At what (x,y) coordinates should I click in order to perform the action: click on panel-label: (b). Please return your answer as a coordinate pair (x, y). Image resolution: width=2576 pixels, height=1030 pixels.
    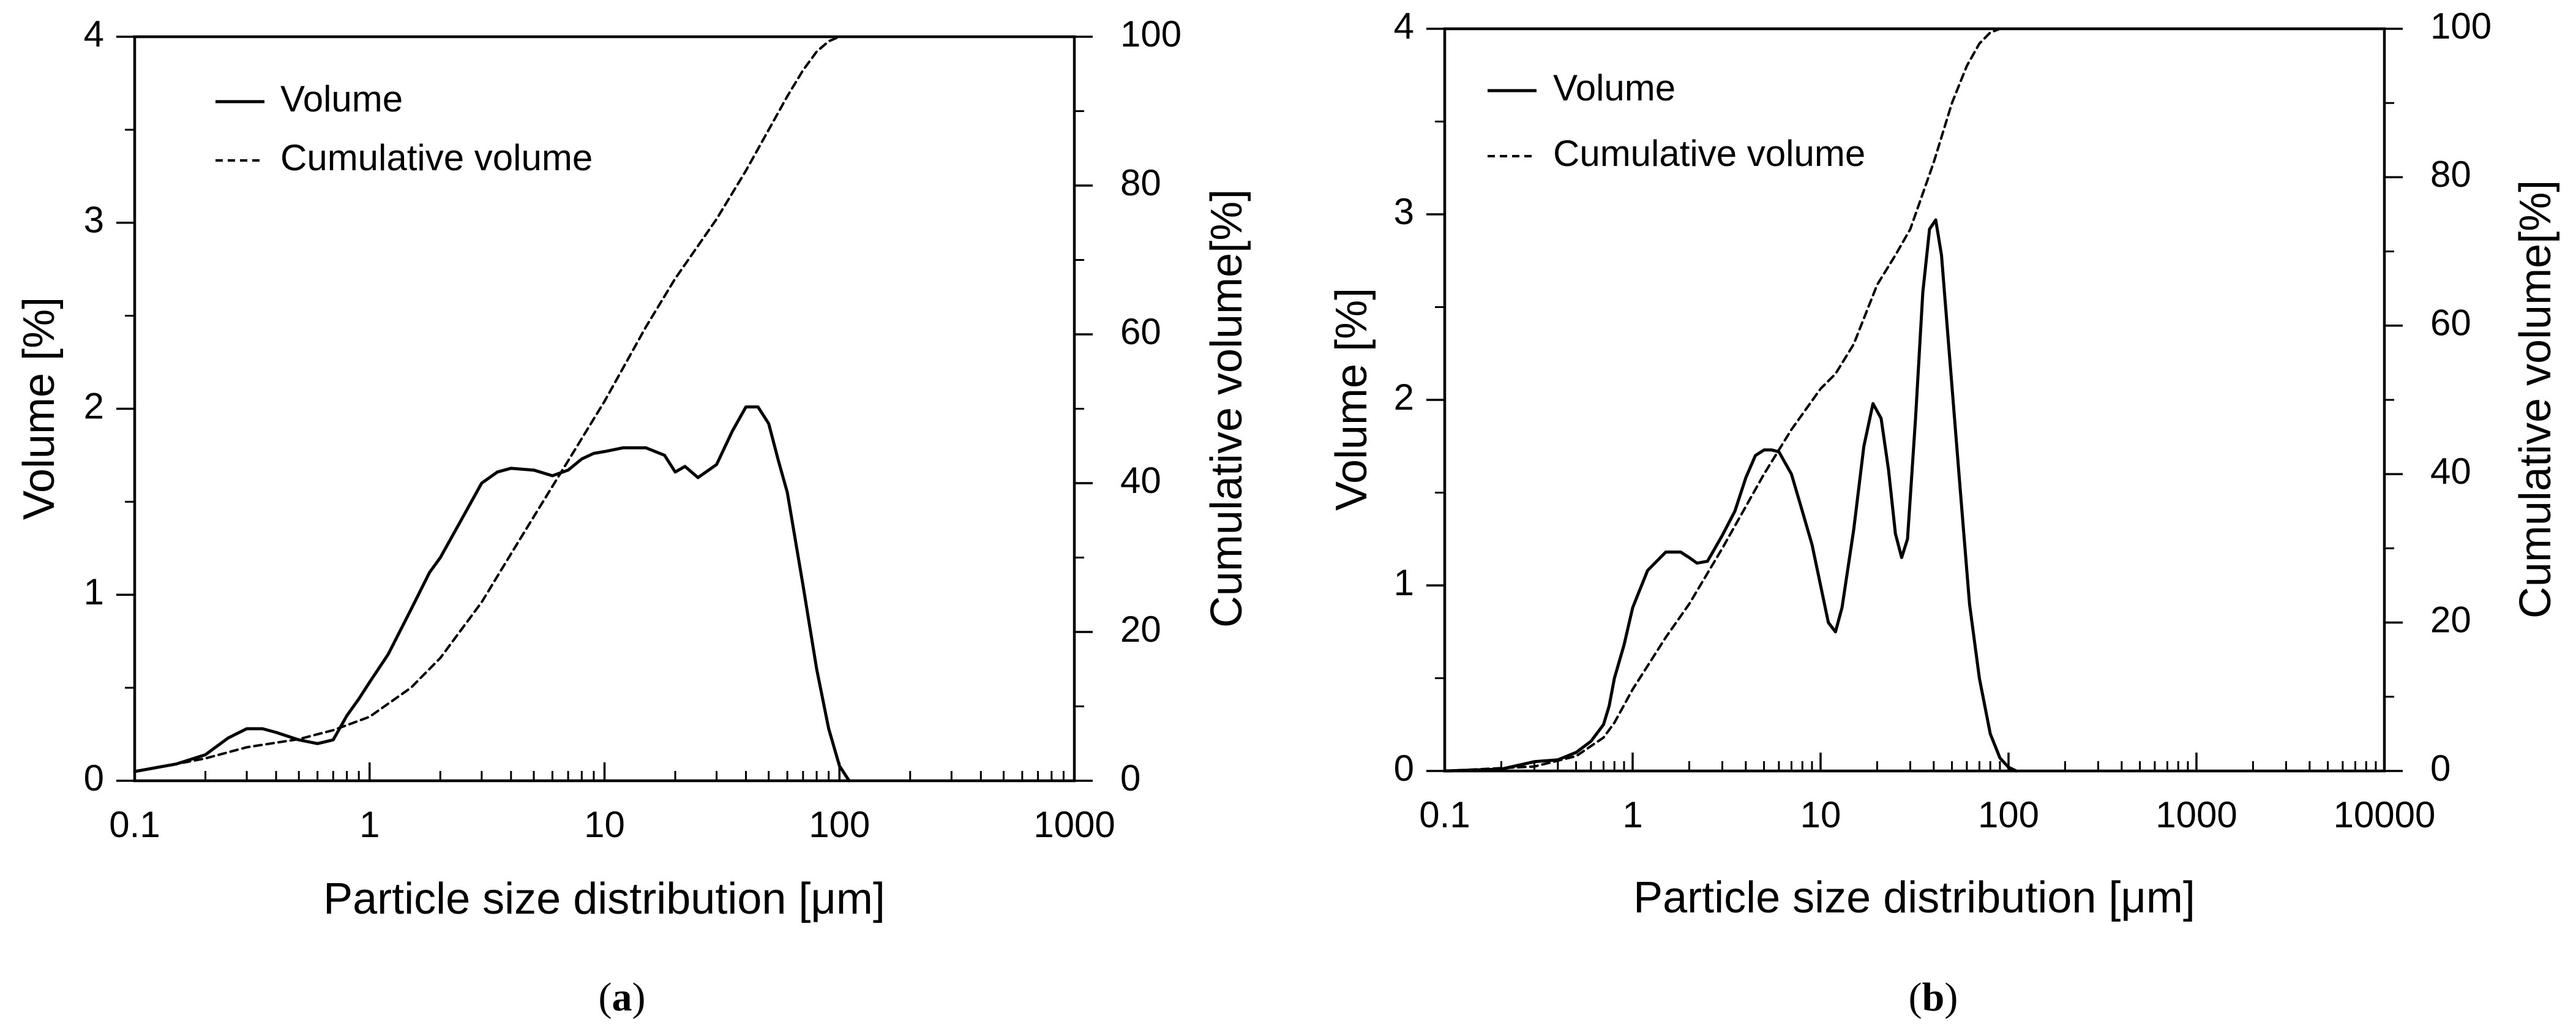
    Looking at the image, I should click on (1934, 997).